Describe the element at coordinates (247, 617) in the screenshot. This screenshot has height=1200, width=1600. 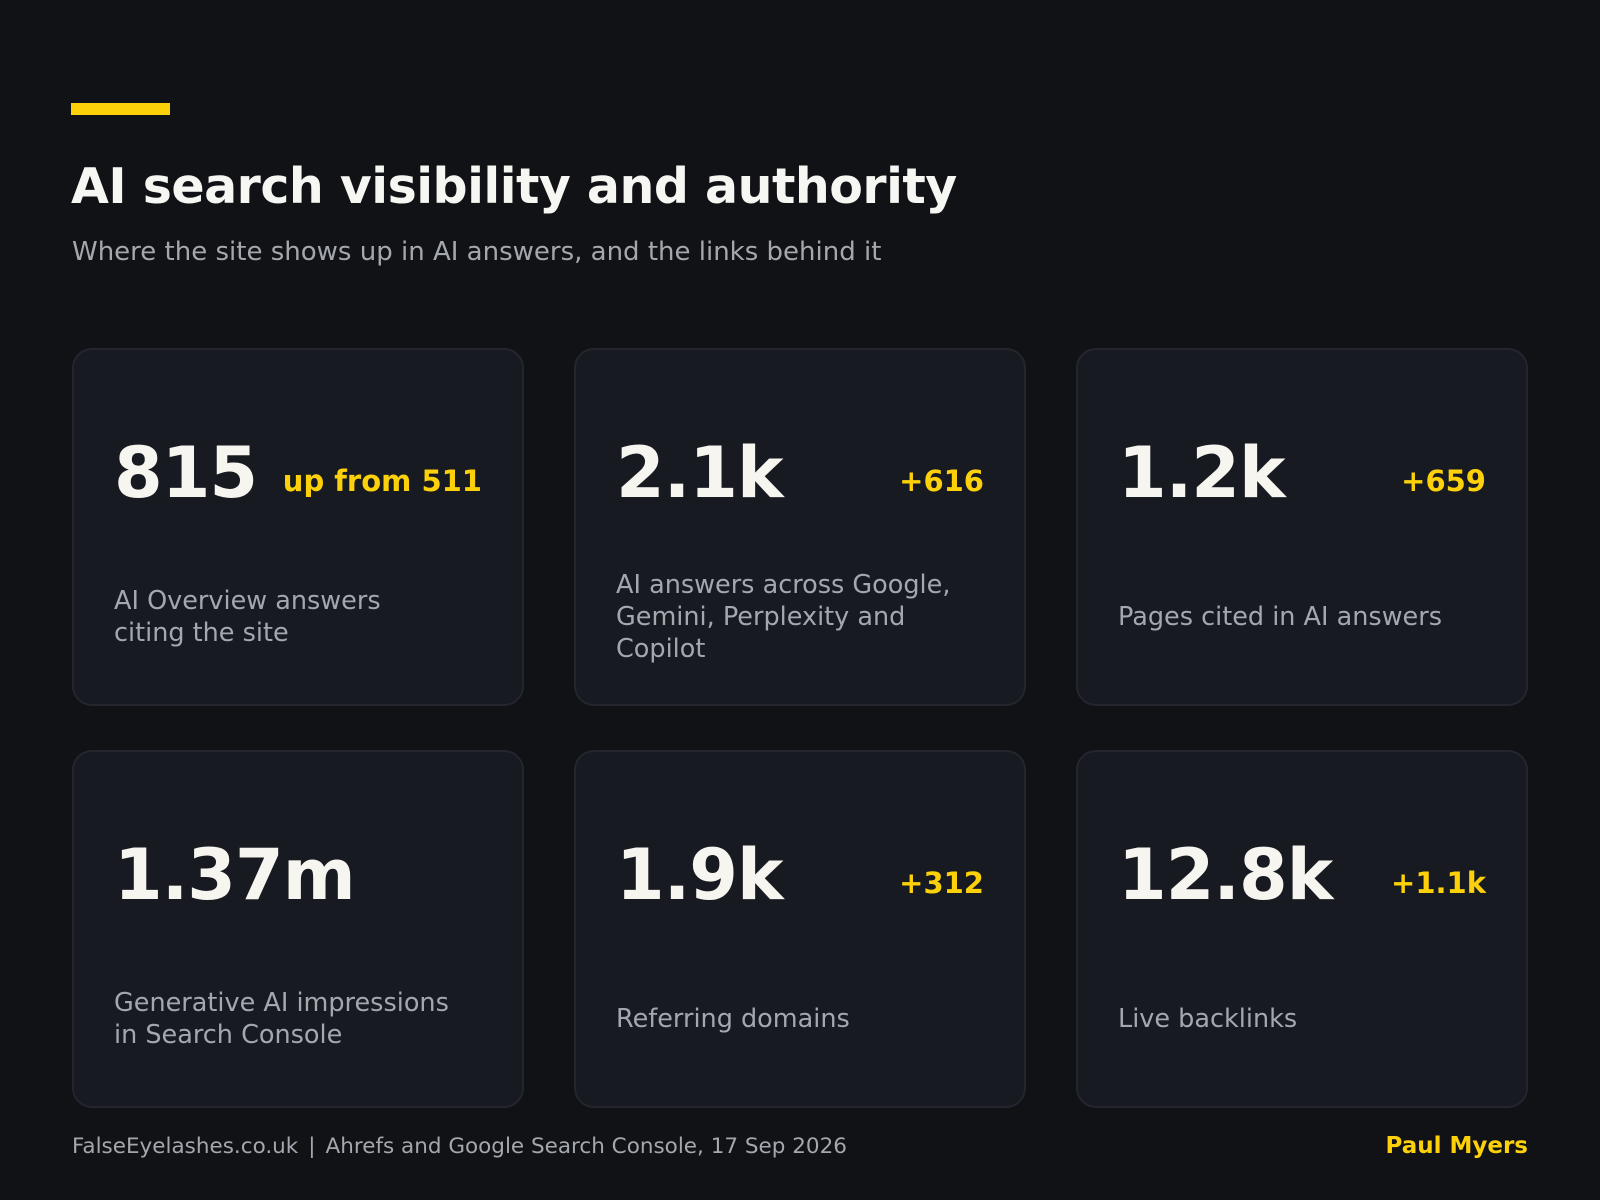
I see `metric-label: AI Overview answers citing the site` at that location.